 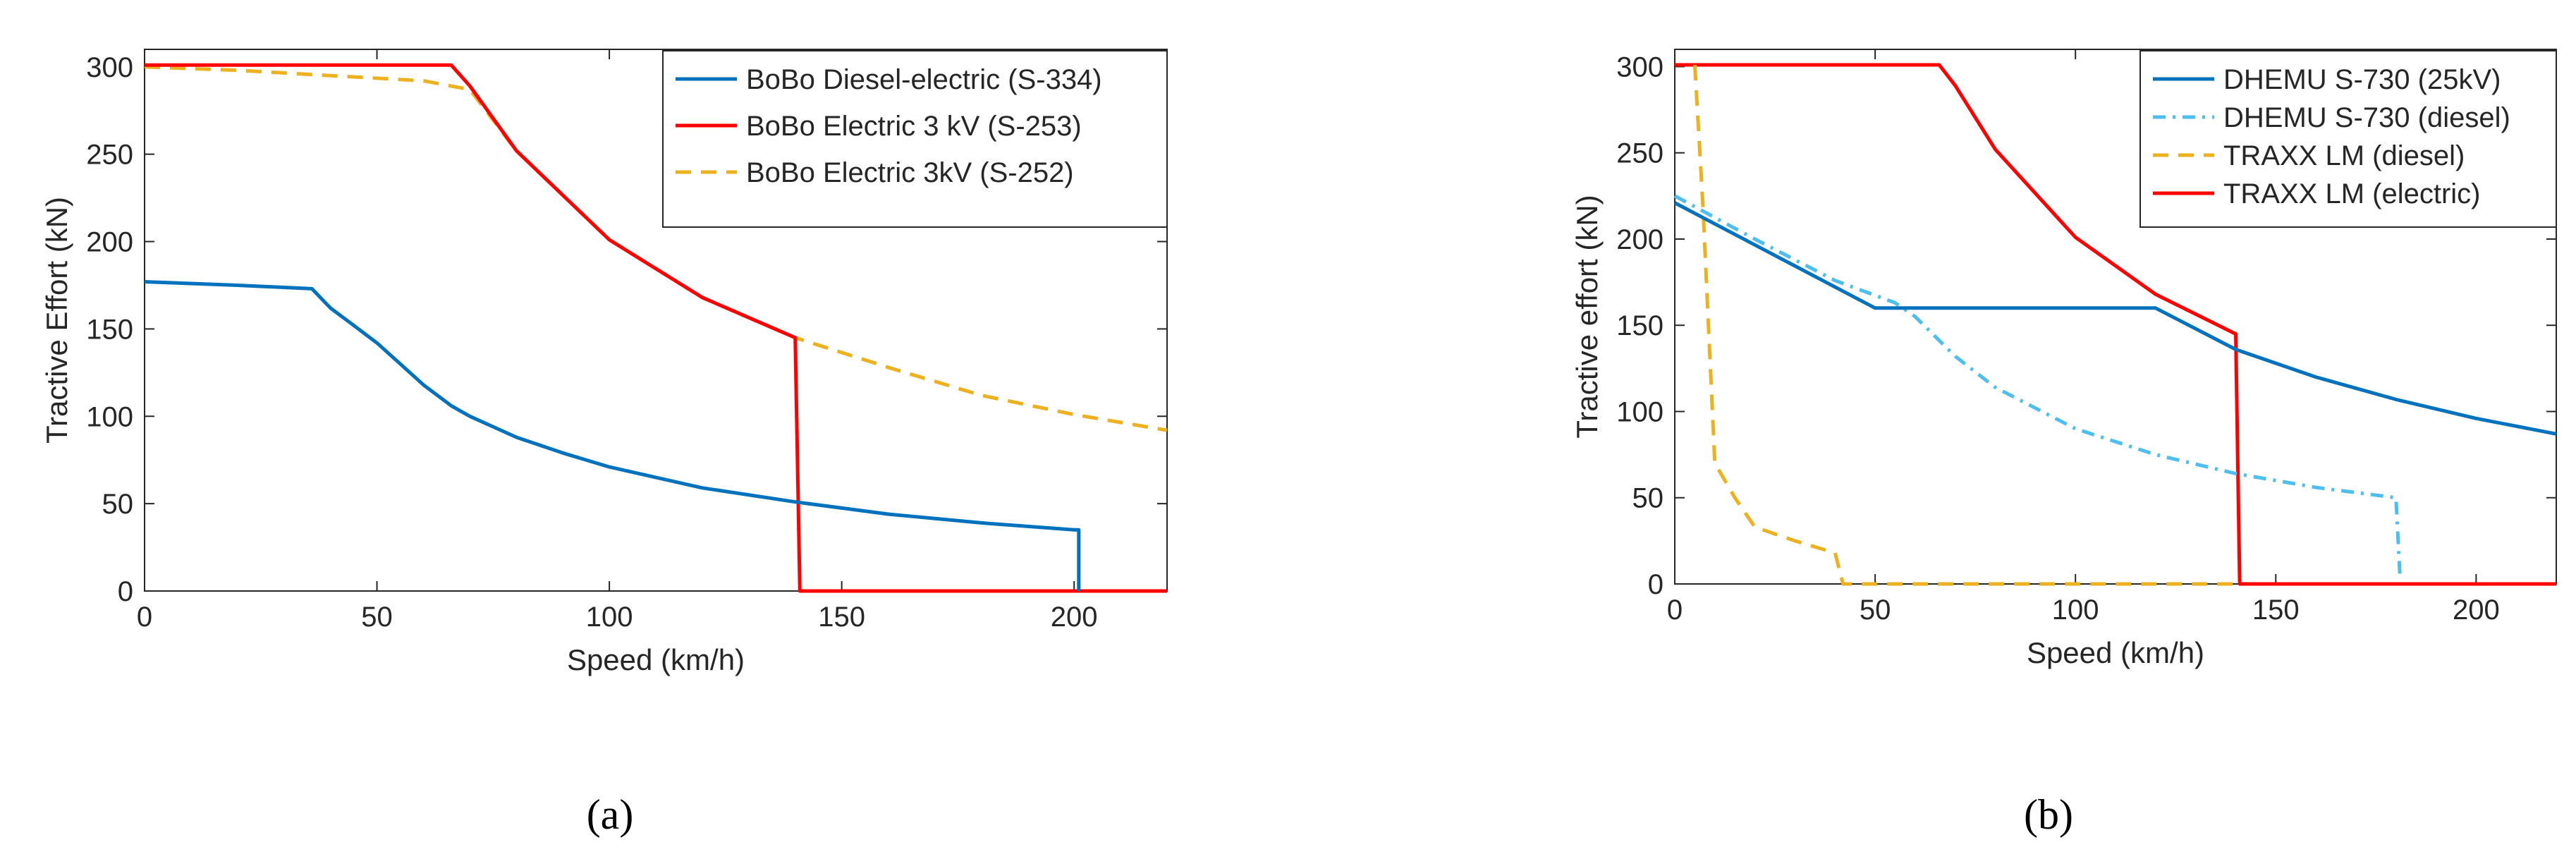 What do you see at coordinates (56, 320) in the screenshot?
I see `y-axis-label: Tractive Effort (kN)` at bounding box center [56, 320].